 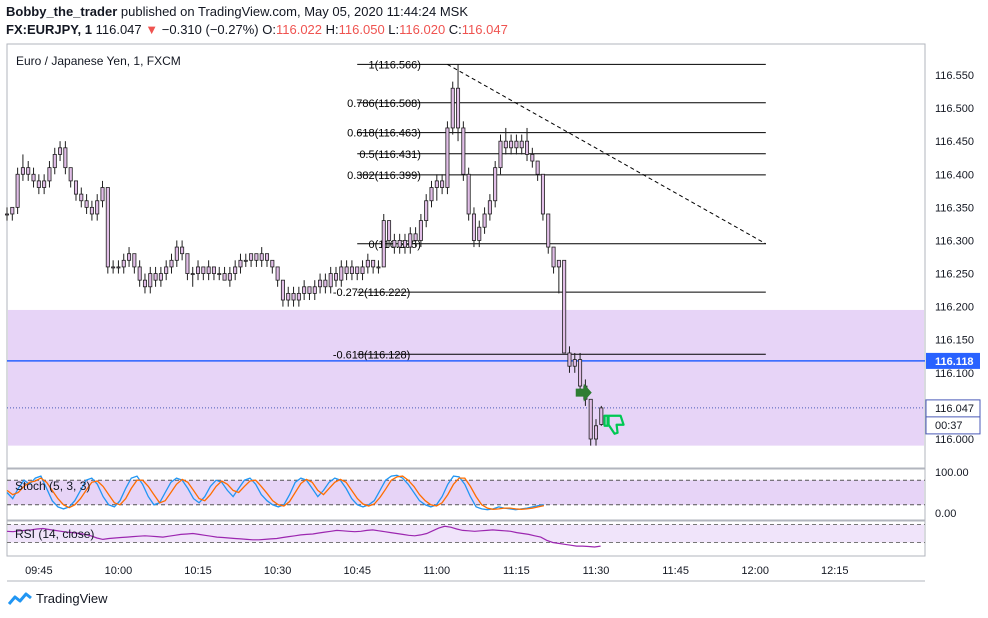 What do you see at coordinates (954, 142) in the screenshot?
I see `price-tick-label: 116.450` at bounding box center [954, 142].